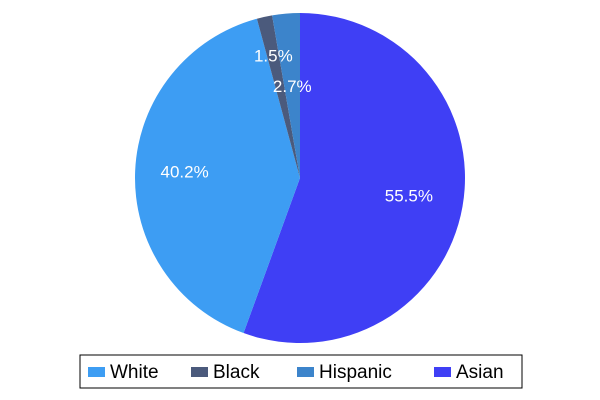 The width and height of the screenshot is (600, 400). I want to click on legend-label: Black, so click(236, 372).